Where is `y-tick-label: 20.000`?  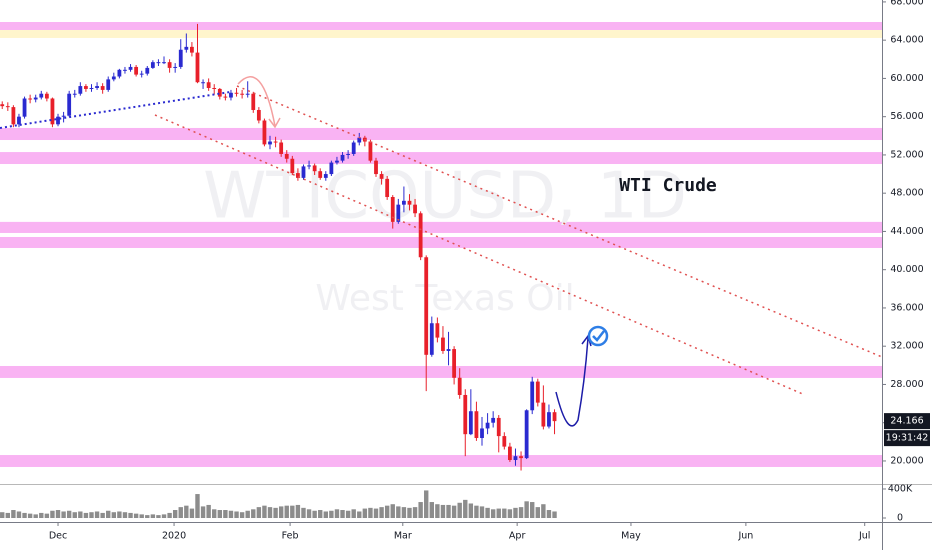 y-tick-label: 20.000 is located at coordinates (906, 460).